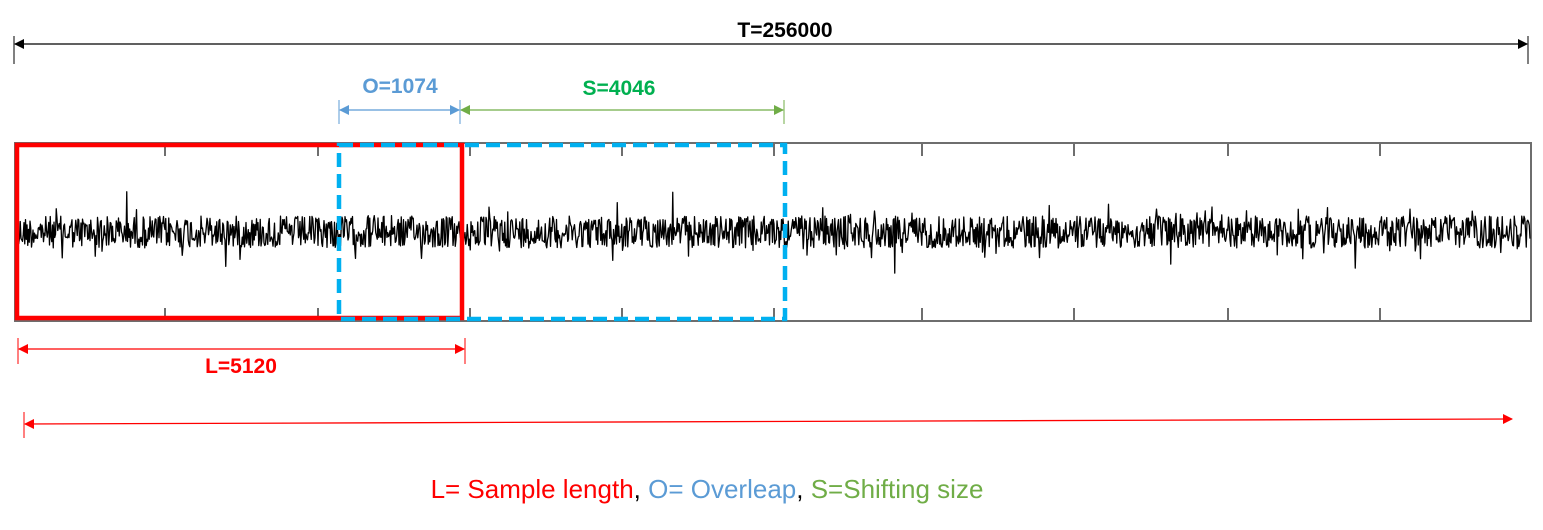 The width and height of the screenshot is (1543, 530). I want to click on total-label: T=256000, so click(784, 30).